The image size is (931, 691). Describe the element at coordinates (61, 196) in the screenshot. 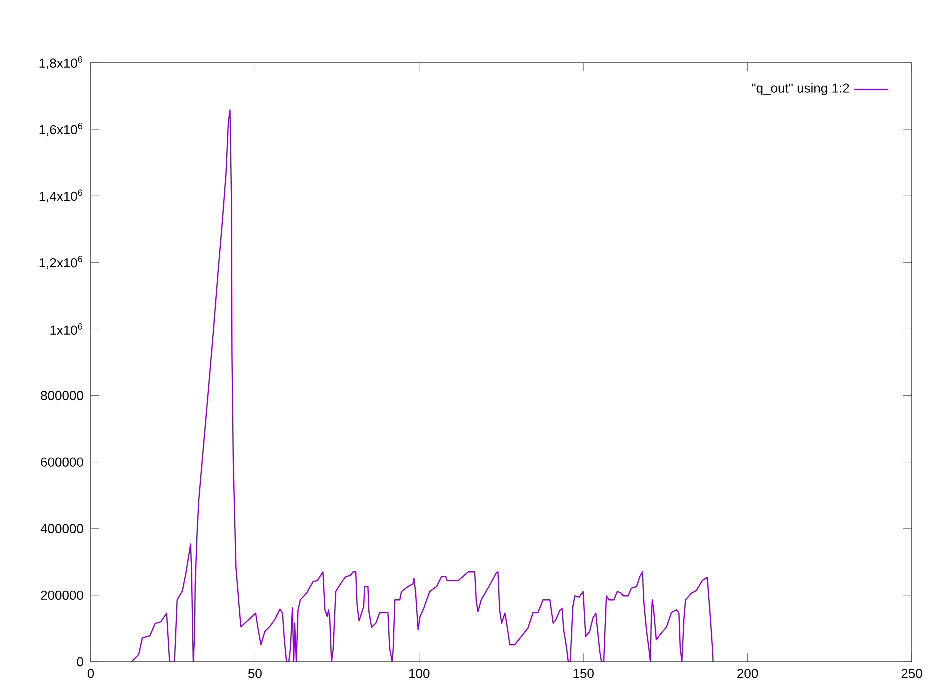

I see `y-tick-label: 1,4x10$^{6}$` at that location.